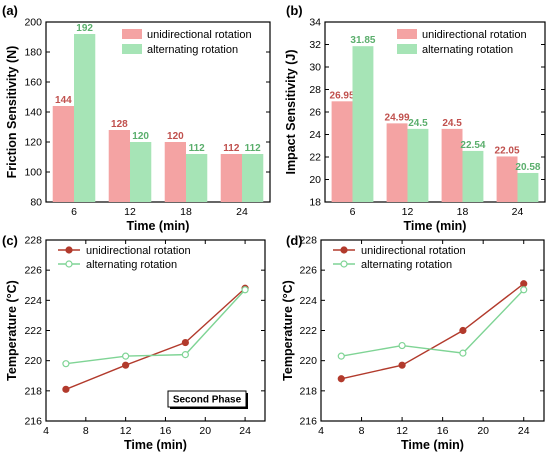 The width and height of the screenshot is (550, 461). Describe the element at coordinates (36, 203) in the screenshot. I see `y-tick-label: 80` at that location.